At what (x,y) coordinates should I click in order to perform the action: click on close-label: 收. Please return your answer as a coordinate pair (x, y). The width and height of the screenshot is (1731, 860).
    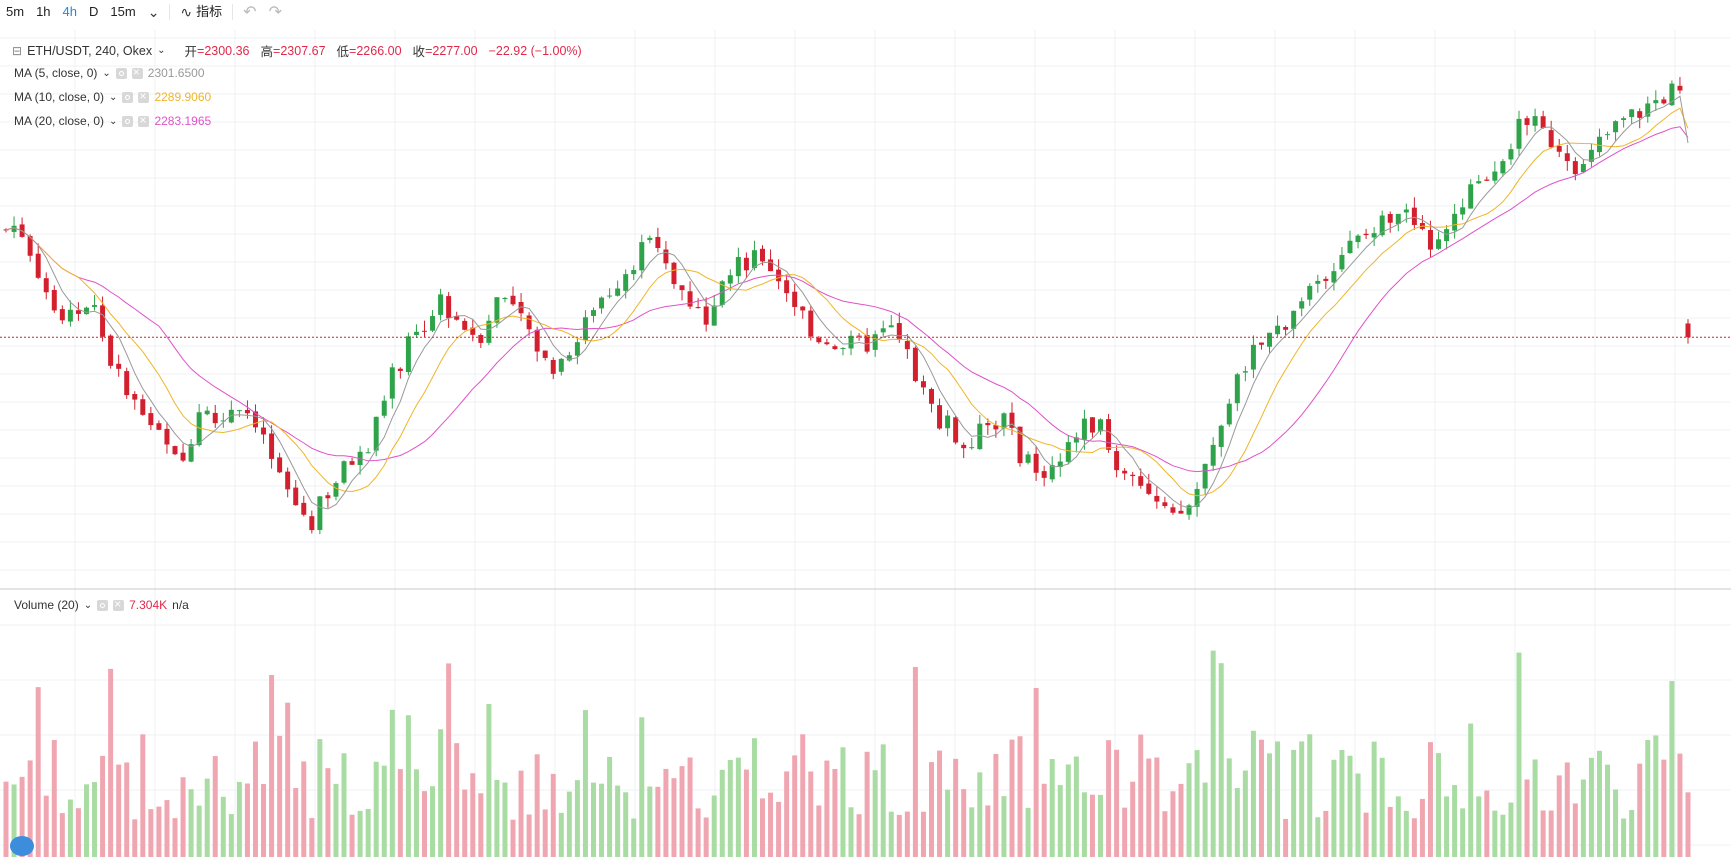
    Looking at the image, I should click on (419, 52).